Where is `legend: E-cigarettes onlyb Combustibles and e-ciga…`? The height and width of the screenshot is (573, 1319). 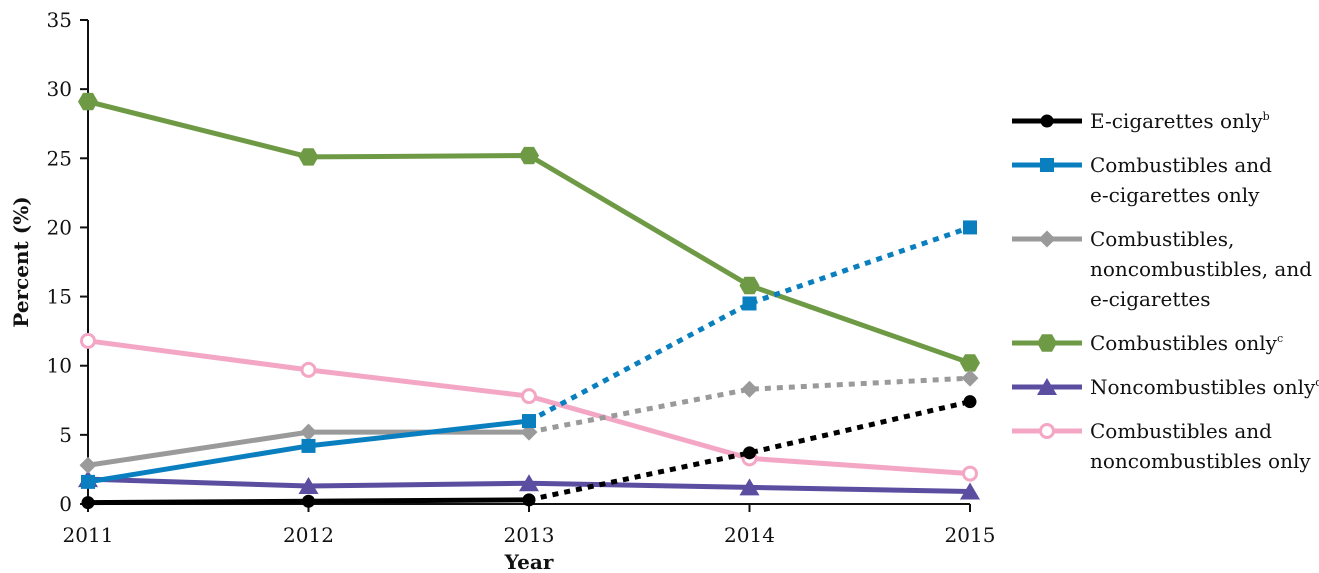
legend: E-cigarettes onlyb Combustibles and e-ciga… is located at coordinates (1165, 291).